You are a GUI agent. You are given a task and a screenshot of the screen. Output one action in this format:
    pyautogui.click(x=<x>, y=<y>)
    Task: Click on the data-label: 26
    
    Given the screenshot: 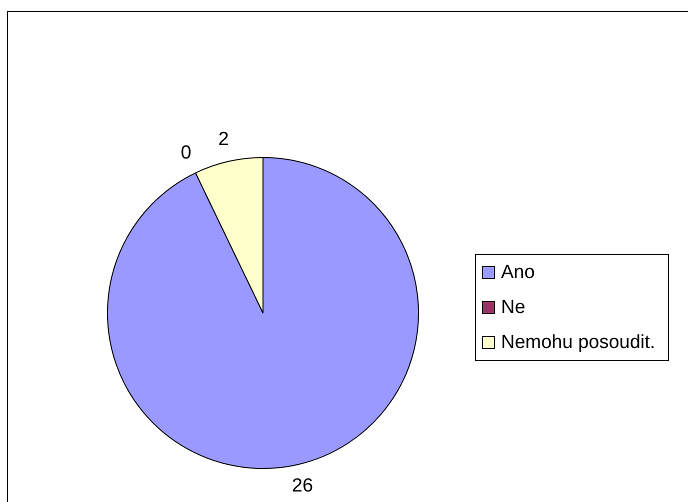 What is the action you would take?
    pyautogui.click(x=303, y=485)
    